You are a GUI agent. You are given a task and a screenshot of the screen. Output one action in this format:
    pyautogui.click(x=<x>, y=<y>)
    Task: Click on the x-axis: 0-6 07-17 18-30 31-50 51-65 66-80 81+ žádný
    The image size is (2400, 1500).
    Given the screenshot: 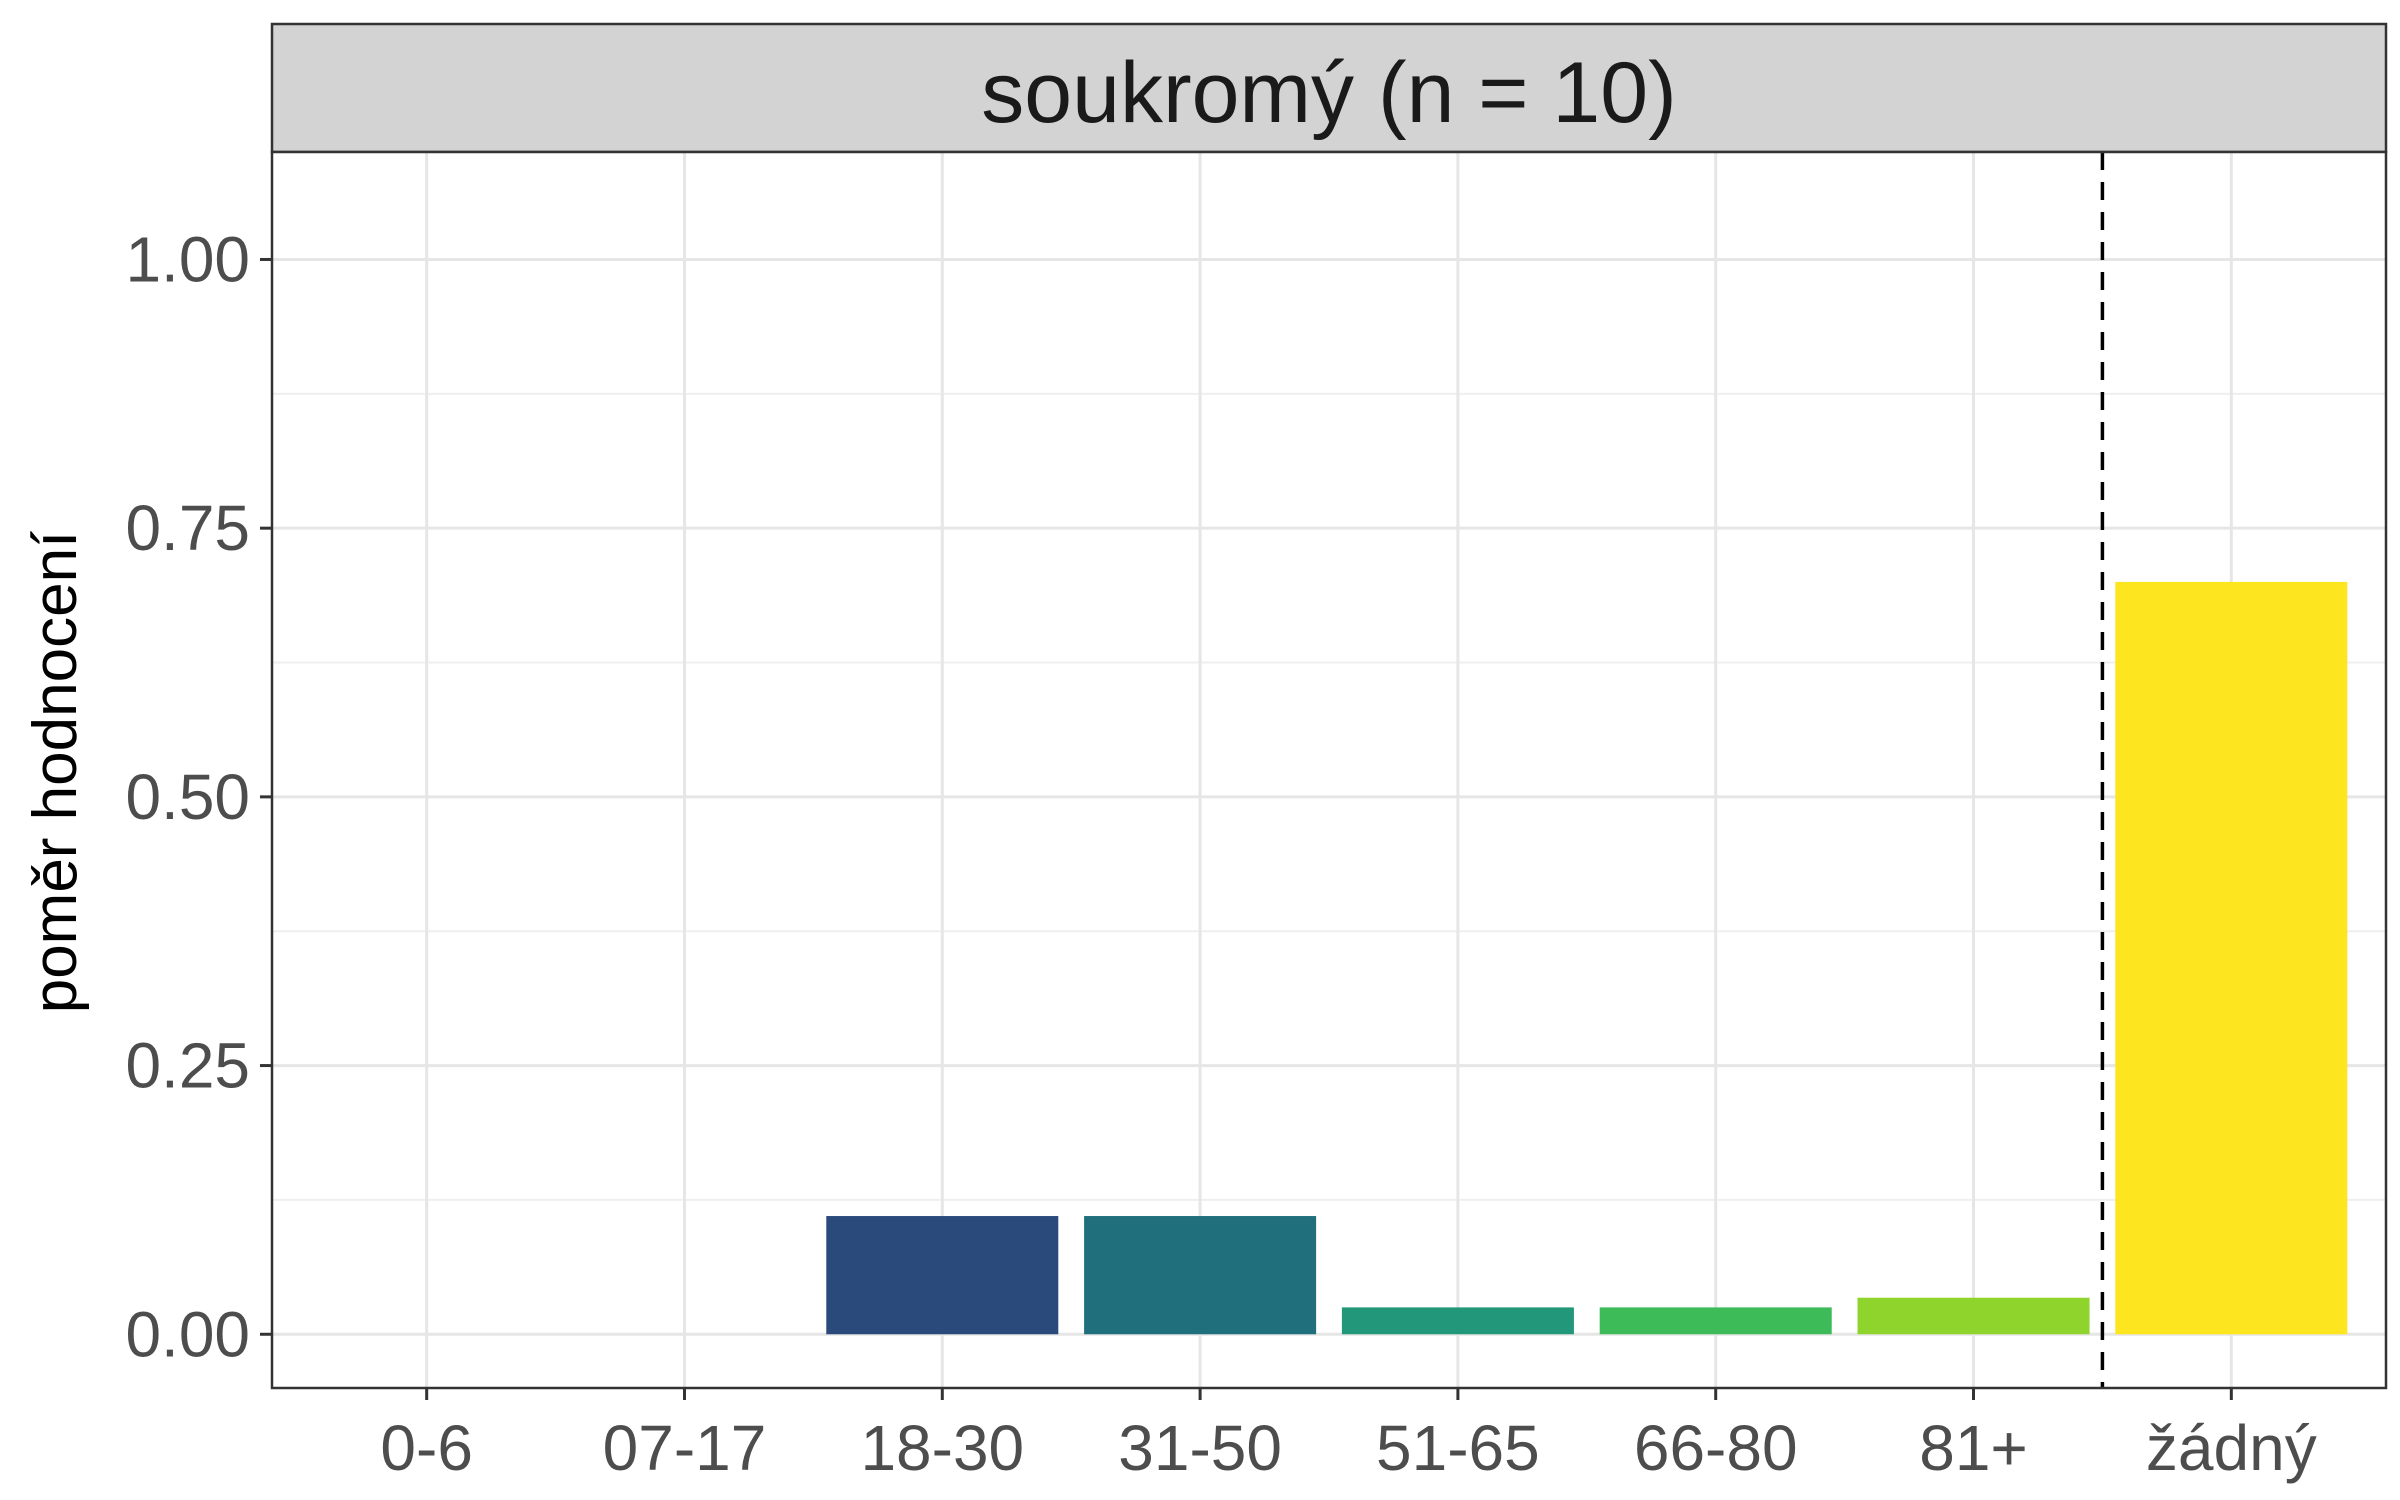 What is the action you would take?
    pyautogui.click(x=1348, y=1436)
    